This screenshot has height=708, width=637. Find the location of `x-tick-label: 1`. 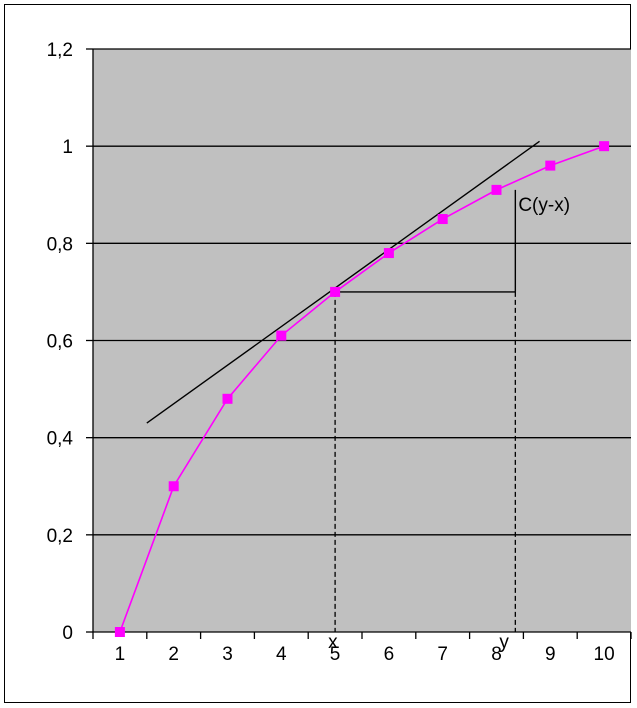

x-tick-label: 1 is located at coordinates (120, 654).